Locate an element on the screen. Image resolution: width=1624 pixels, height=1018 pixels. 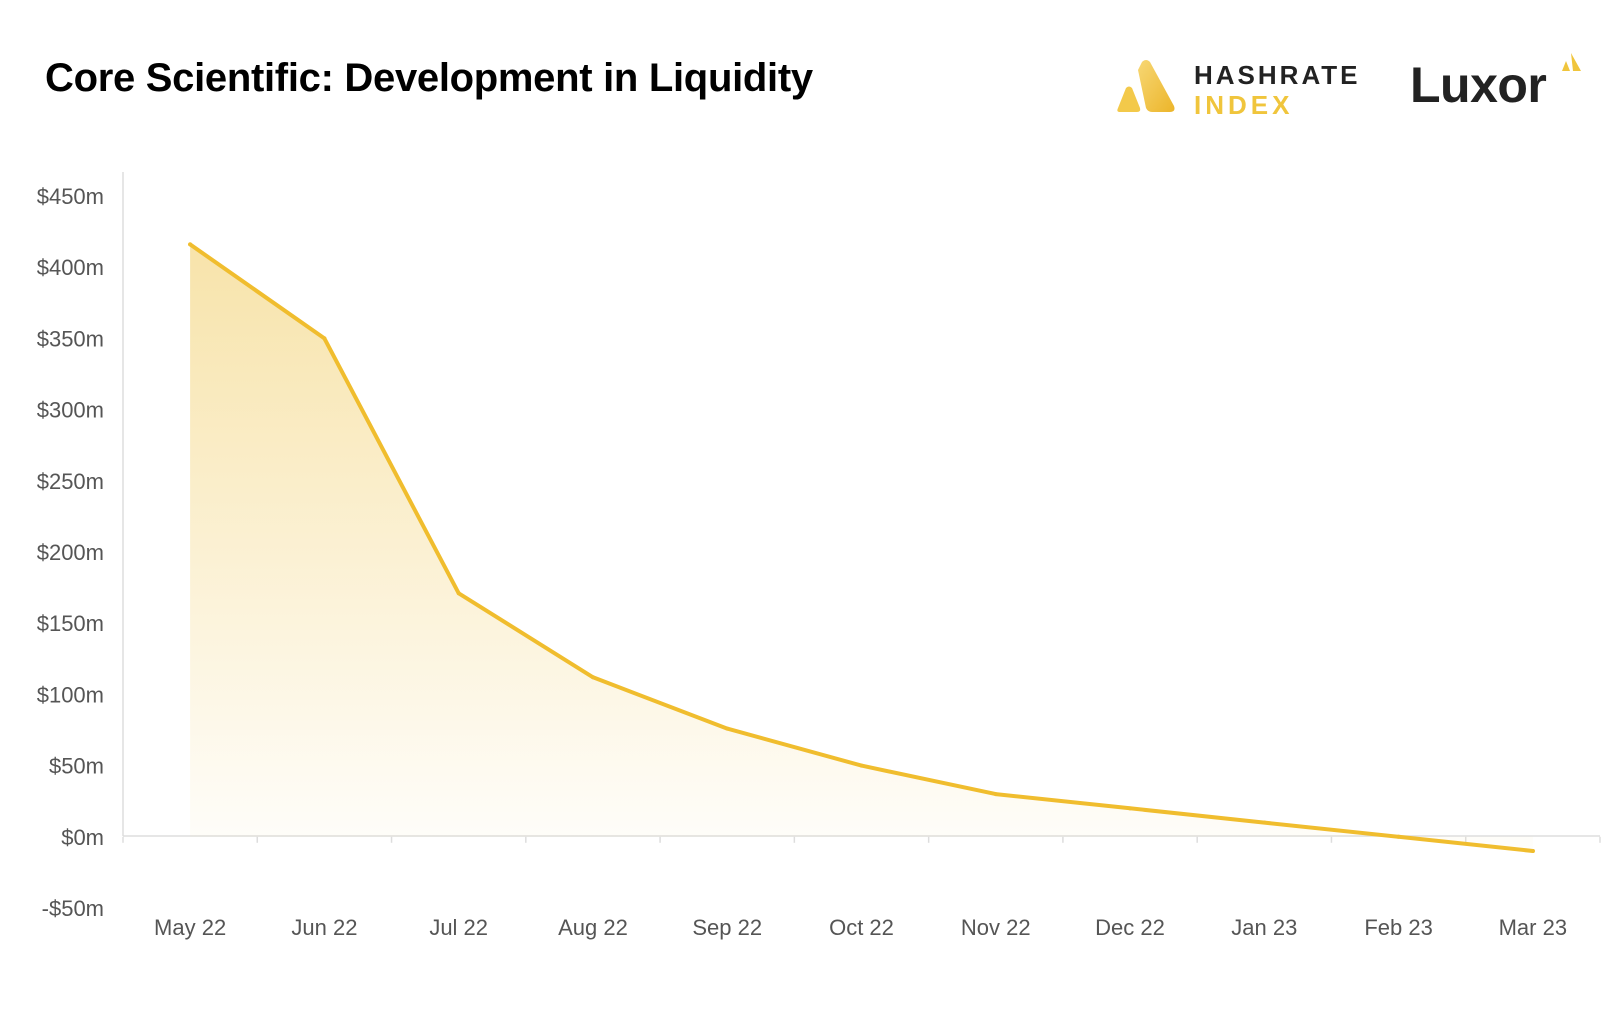
luxor-logo: Luxor is located at coordinates (1497, 87).